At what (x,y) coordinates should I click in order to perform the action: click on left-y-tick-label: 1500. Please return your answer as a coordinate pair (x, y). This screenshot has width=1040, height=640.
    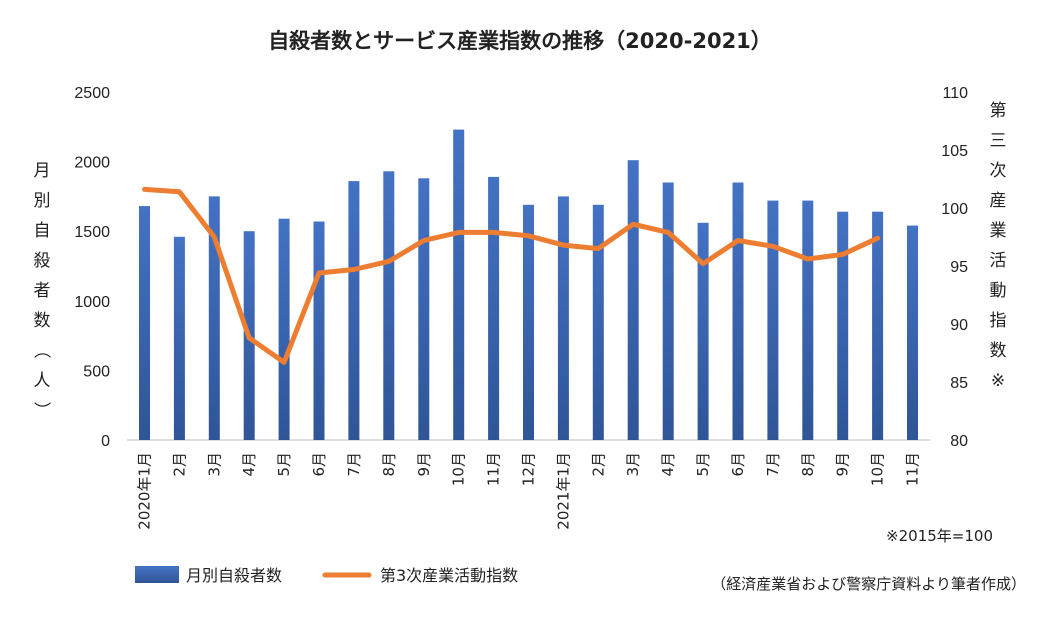
    Looking at the image, I should click on (92, 232).